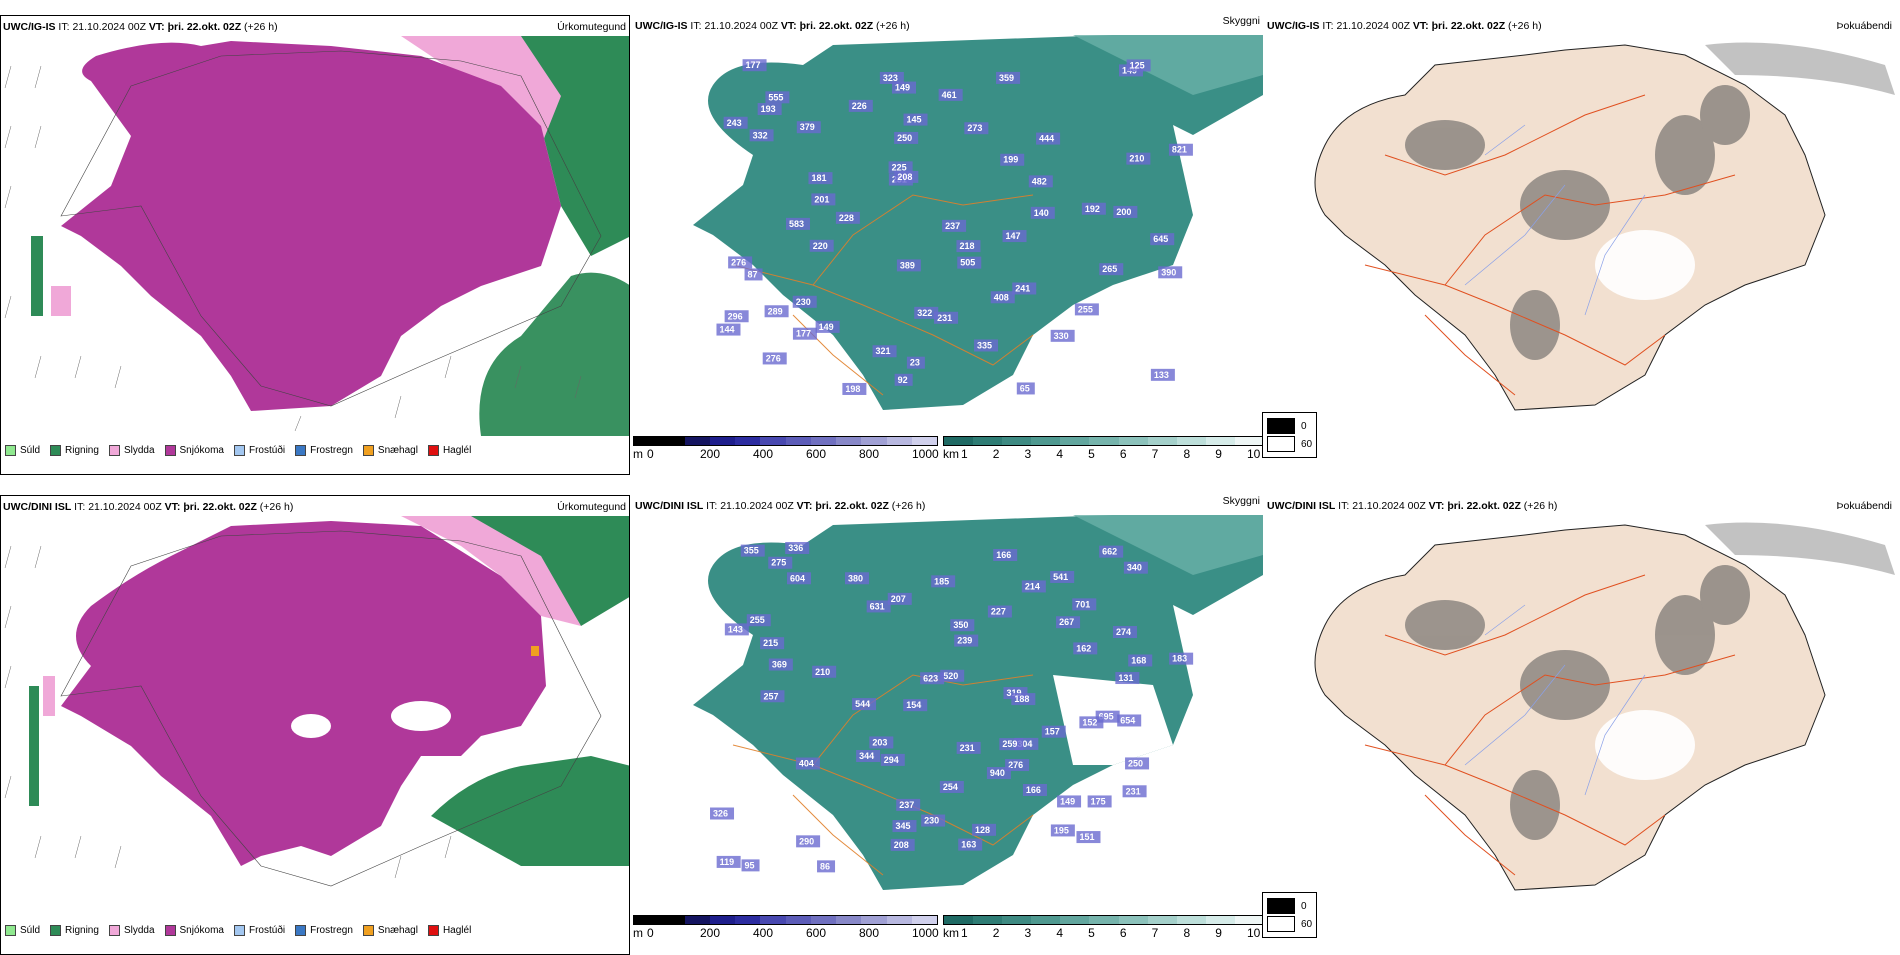 Image resolution: width=1900 pixels, height=955 pixels. I want to click on visibility-label: 226, so click(859, 106).